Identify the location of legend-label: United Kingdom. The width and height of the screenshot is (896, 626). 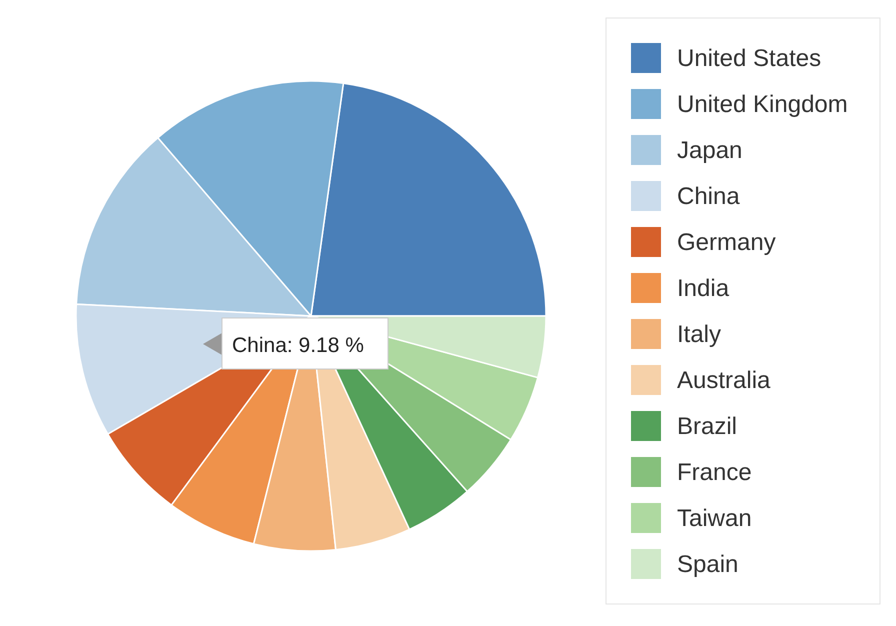
(762, 104).